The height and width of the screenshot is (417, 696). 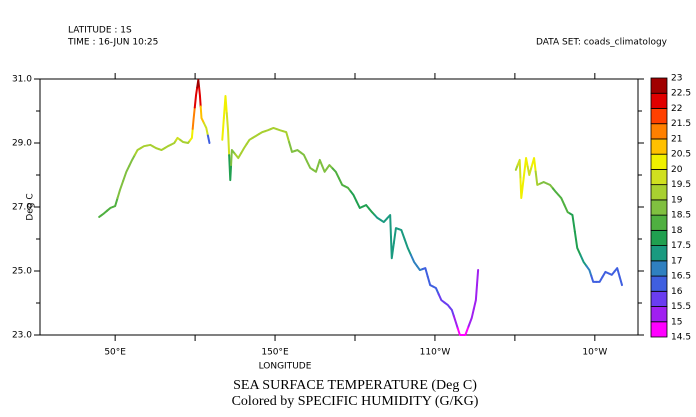 What do you see at coordinates (681, 277) in the screenshot?
I see `colorbar-label: 16.5` at bounding box center [681, 277].